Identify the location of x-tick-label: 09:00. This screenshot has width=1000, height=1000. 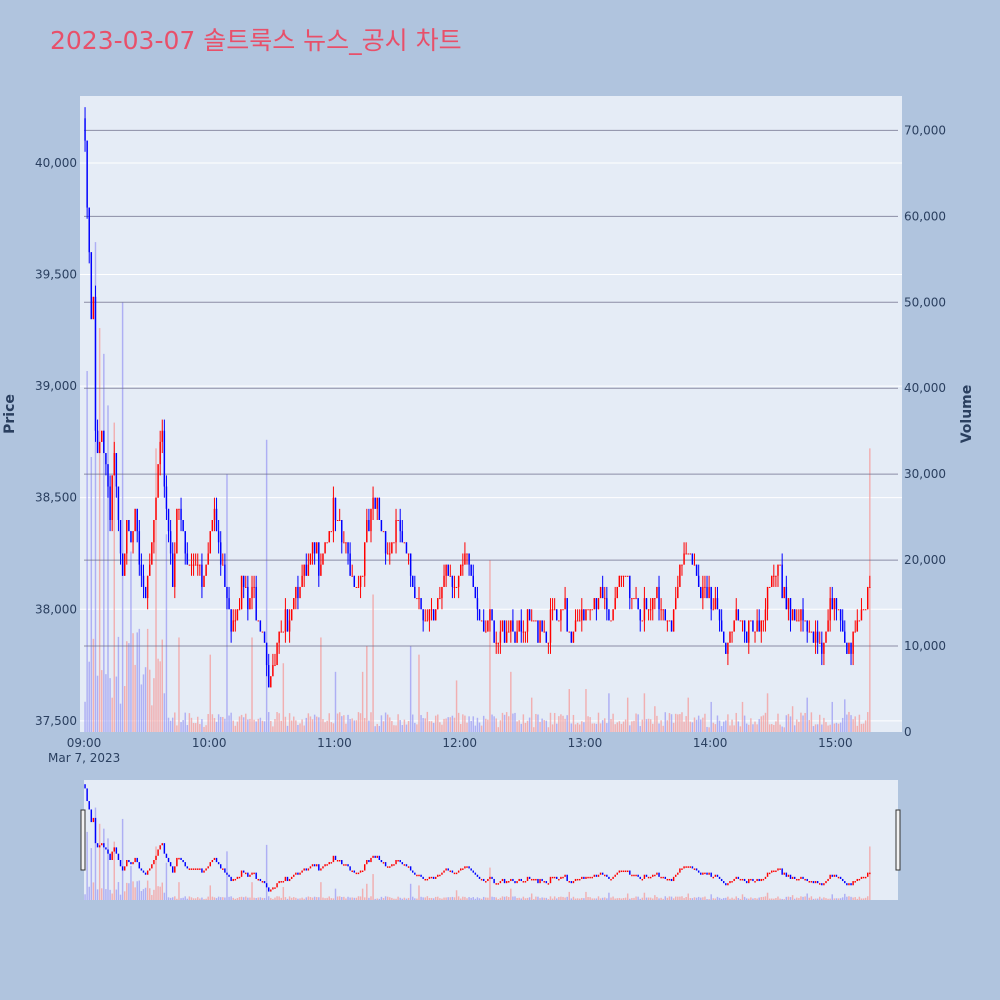
(84, 743).